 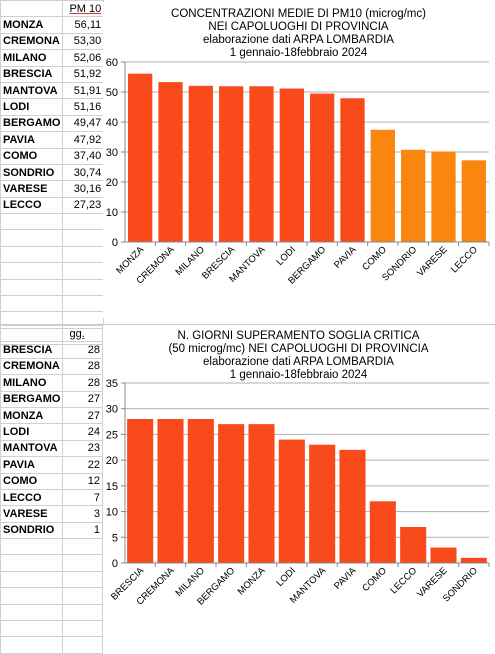 What do you see at coordinates (83, 205) in the screenshot?
I see `value-cell: 27,23` at bounding box center [83, 205].